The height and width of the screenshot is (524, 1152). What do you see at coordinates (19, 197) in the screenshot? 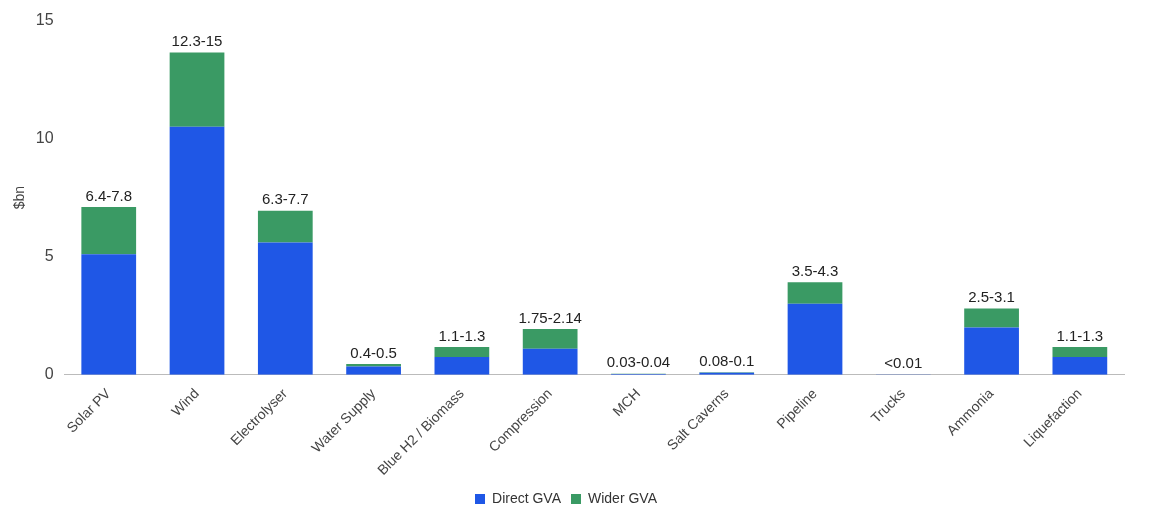
I see `y-axis-title: $bn` at bounding box center [19, 197].